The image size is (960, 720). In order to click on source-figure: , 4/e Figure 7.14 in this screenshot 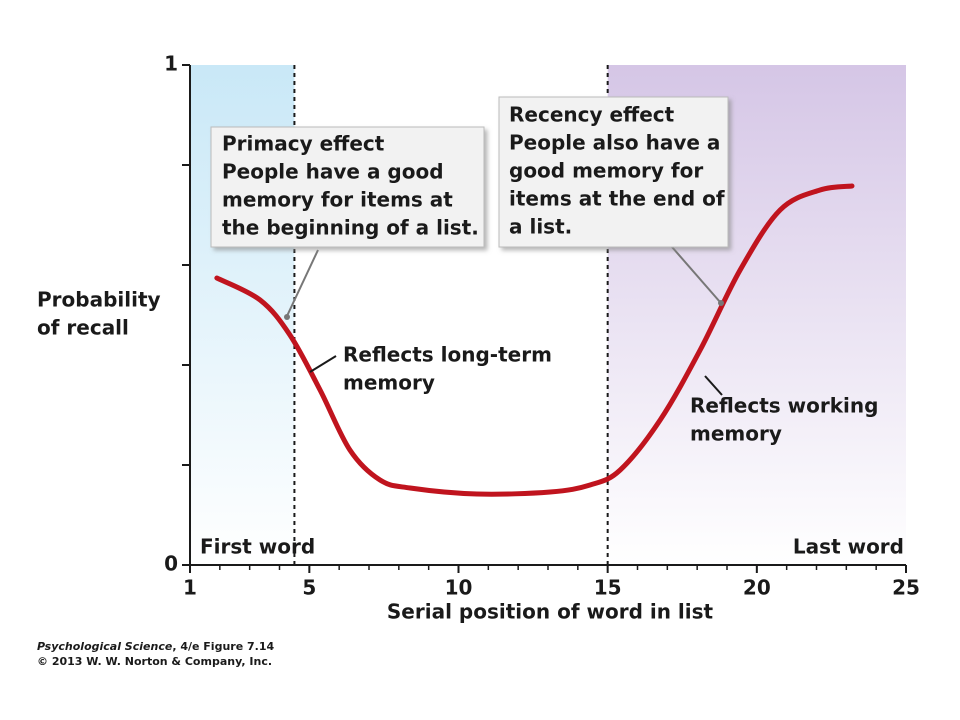, I will do `click(223, 646)`.